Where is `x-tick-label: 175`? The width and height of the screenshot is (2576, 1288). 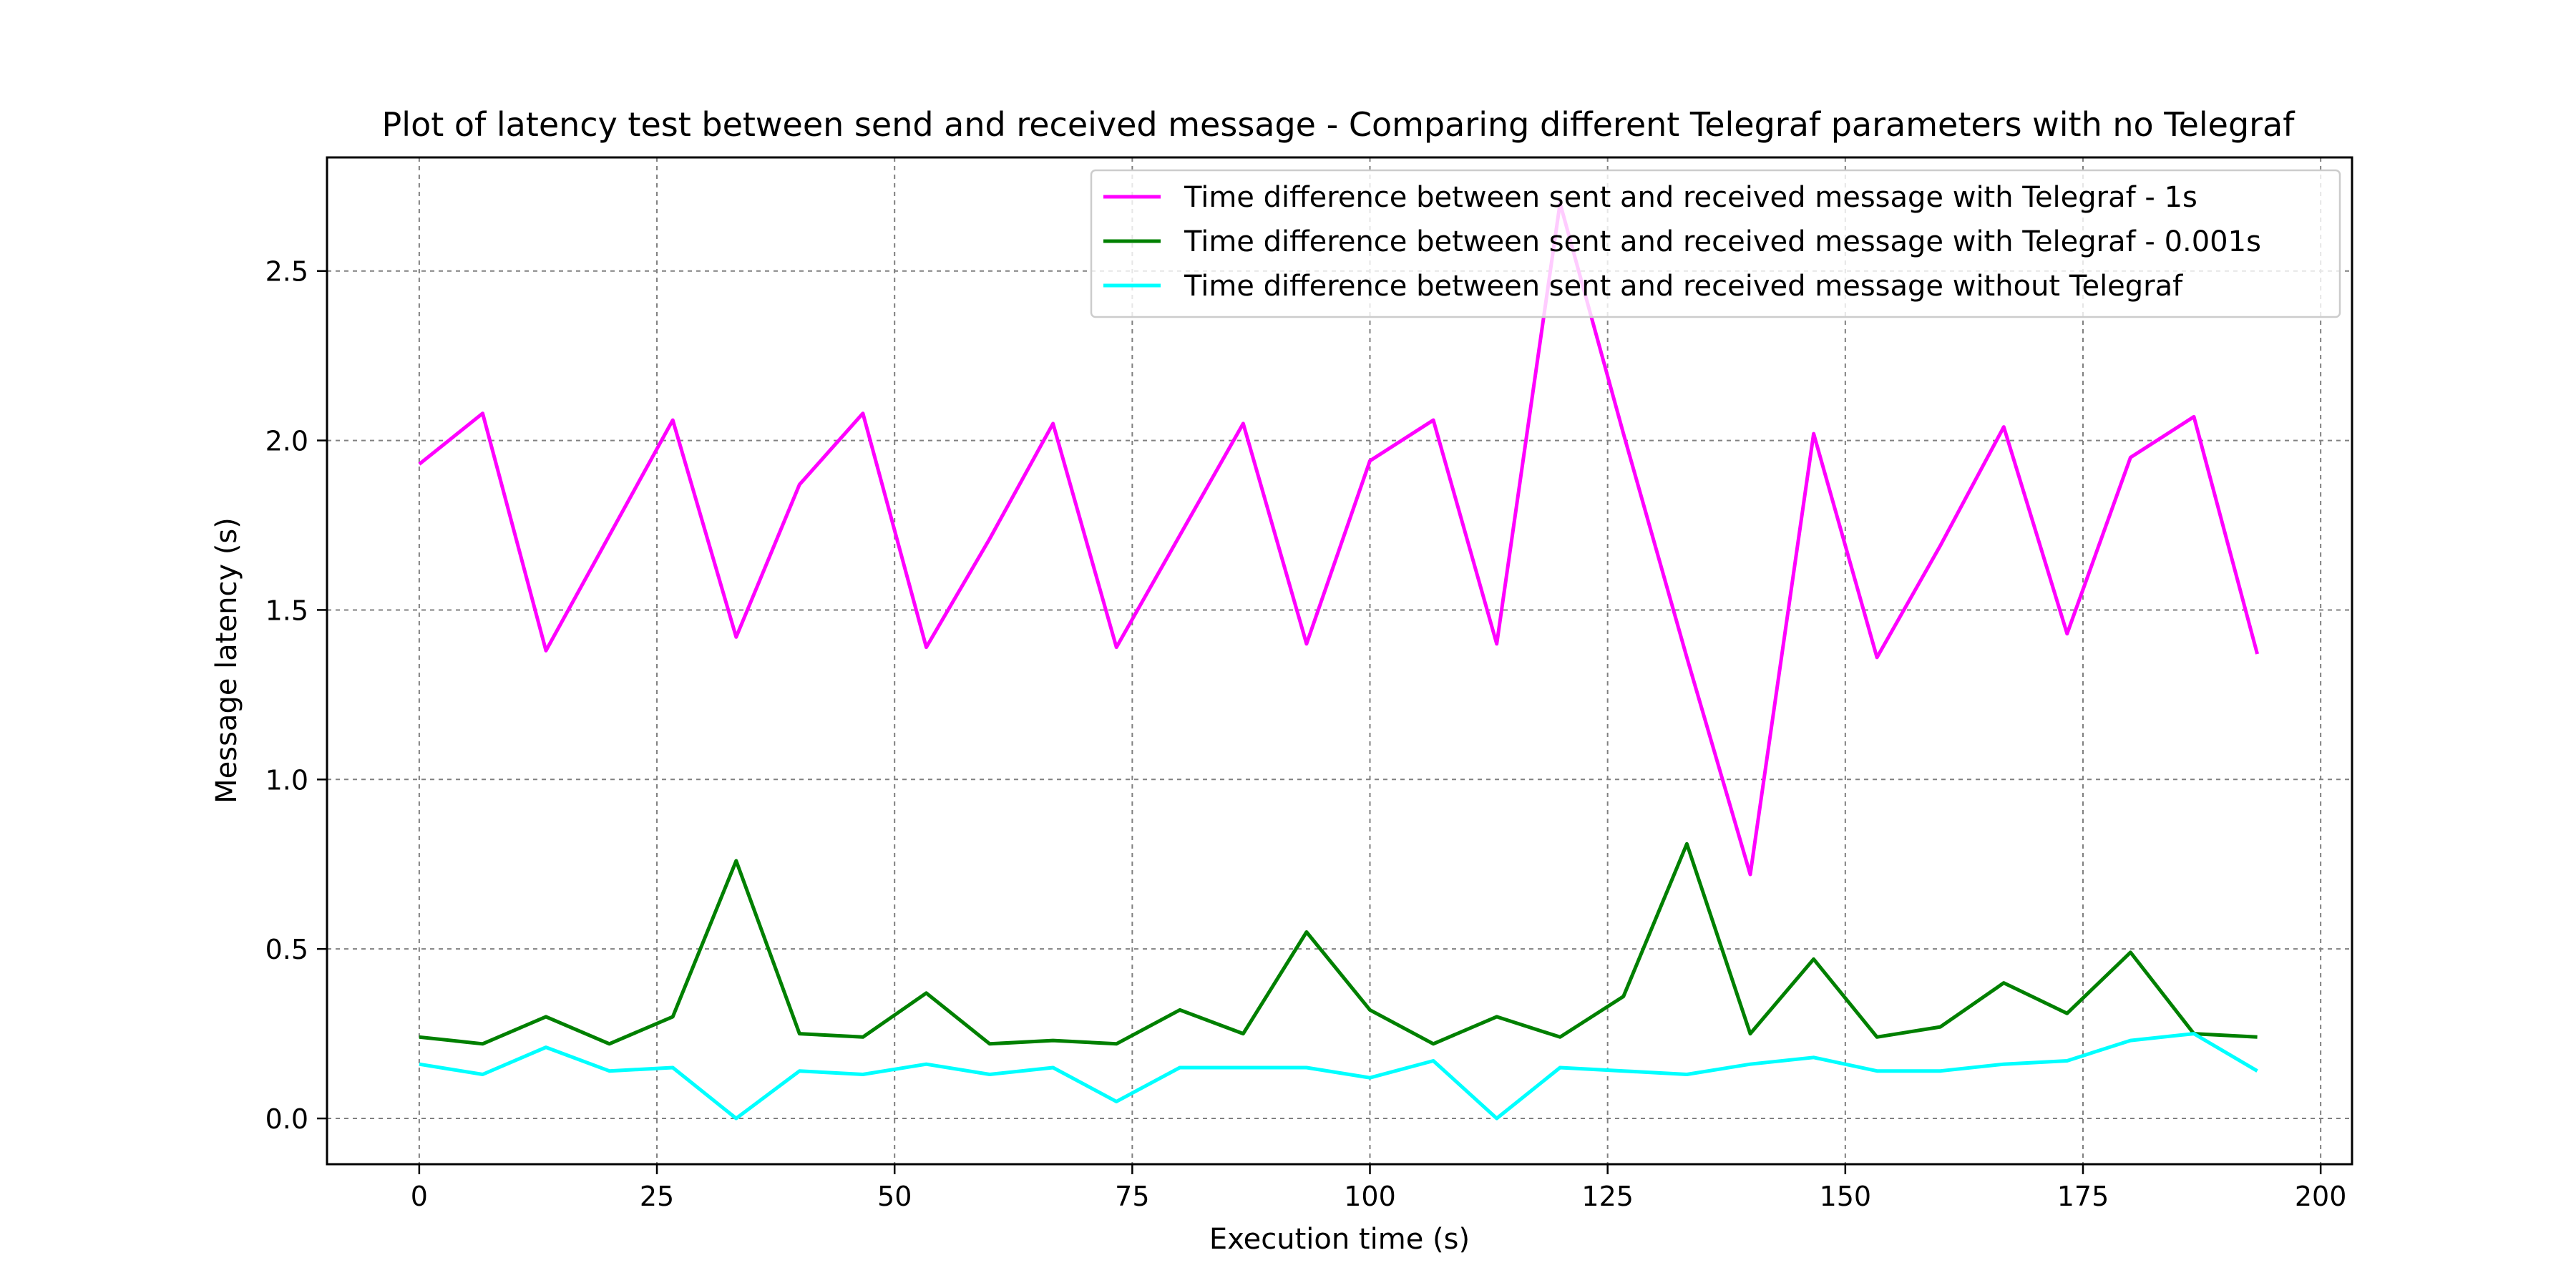 x-tick-label: 175 is located at coordinates (2083, 1196).